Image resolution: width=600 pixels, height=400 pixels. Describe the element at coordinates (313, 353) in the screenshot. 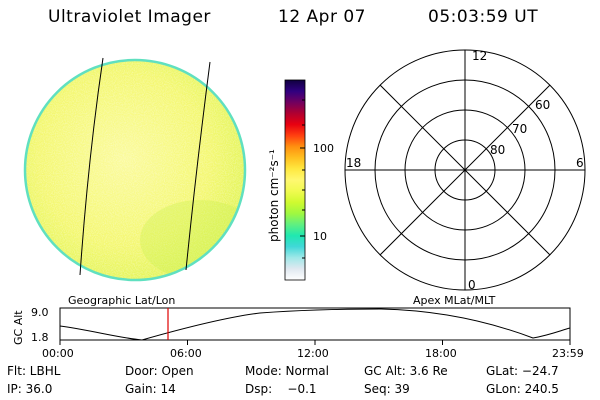

I see `x-tick-label: 12:00` at that location.